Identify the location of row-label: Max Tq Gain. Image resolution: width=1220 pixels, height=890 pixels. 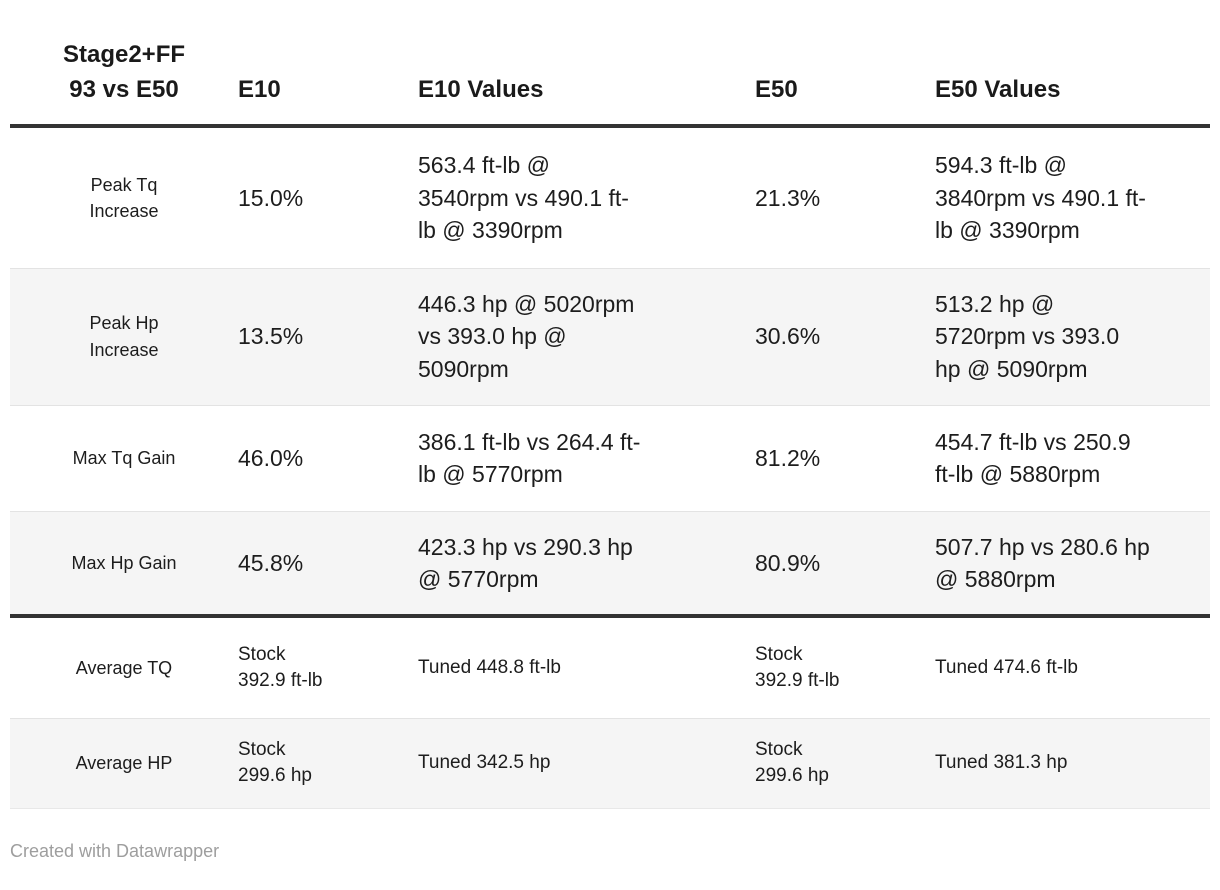
(124, 457).